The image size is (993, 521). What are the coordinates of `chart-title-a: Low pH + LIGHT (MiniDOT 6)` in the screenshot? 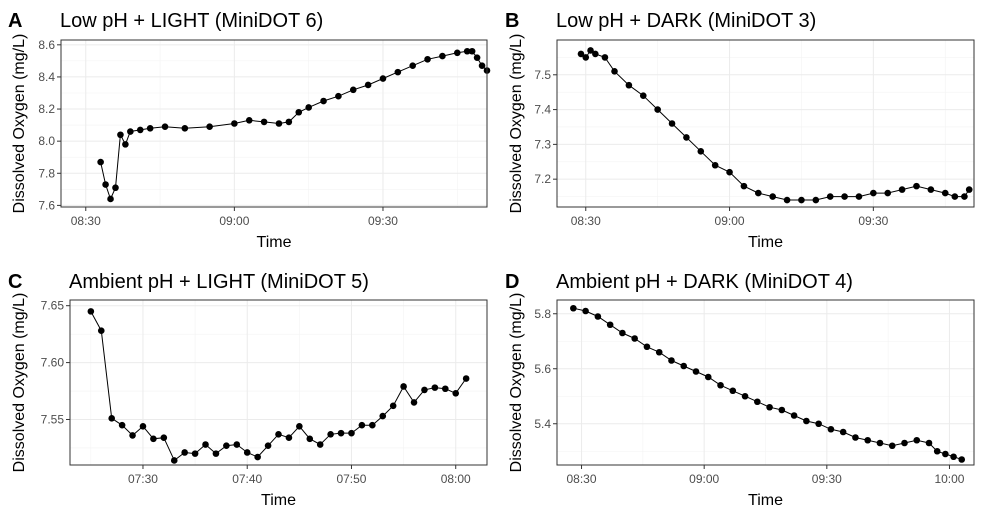 It's located at (191, 21).